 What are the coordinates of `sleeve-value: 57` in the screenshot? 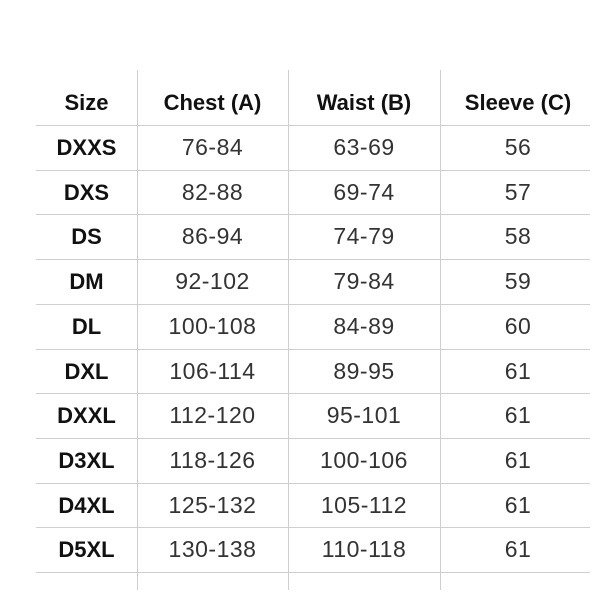 It's located at (518, 192).